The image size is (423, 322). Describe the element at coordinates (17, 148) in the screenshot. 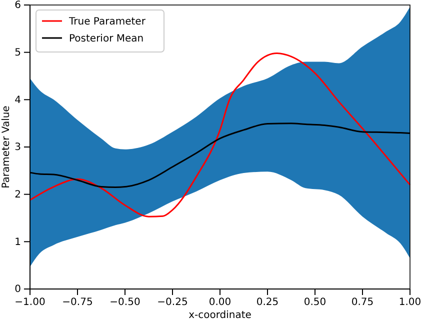

I see `y-tick-label: 3` at that location.